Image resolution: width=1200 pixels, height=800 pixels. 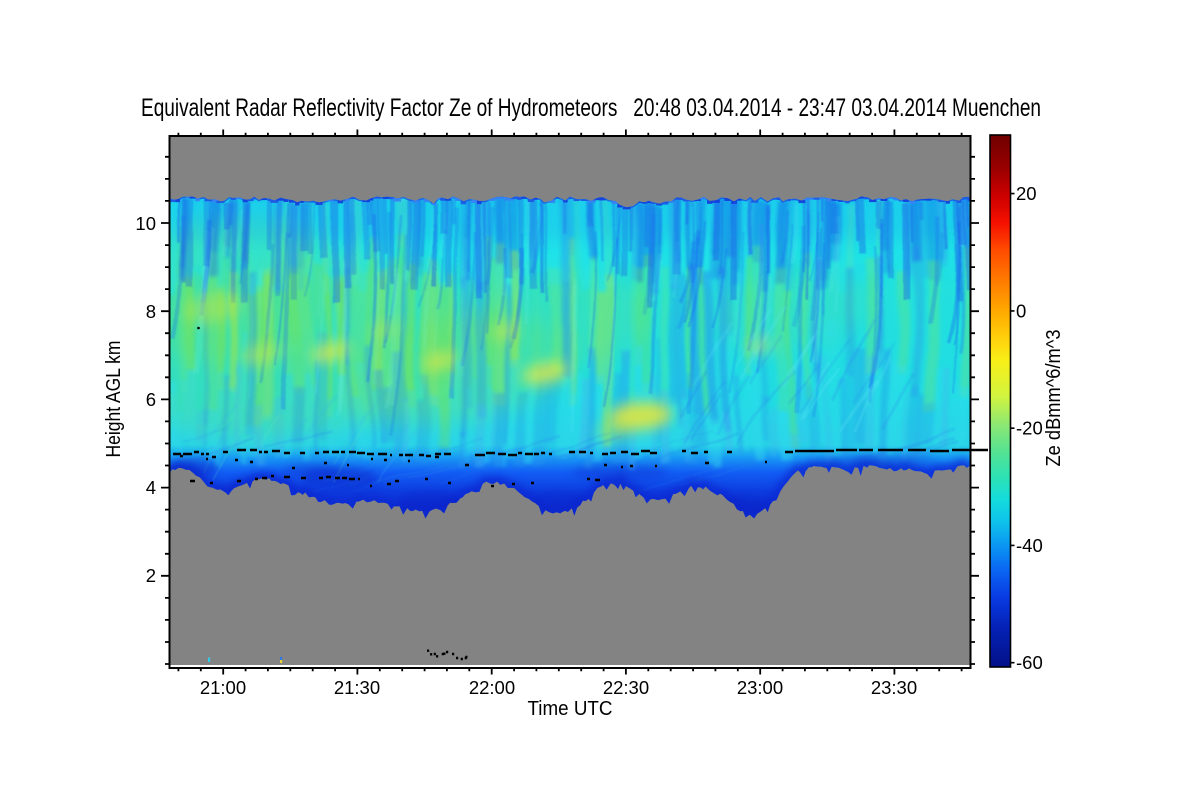 I want to click on svg-text: 23:00, so click(x=760, y=687).